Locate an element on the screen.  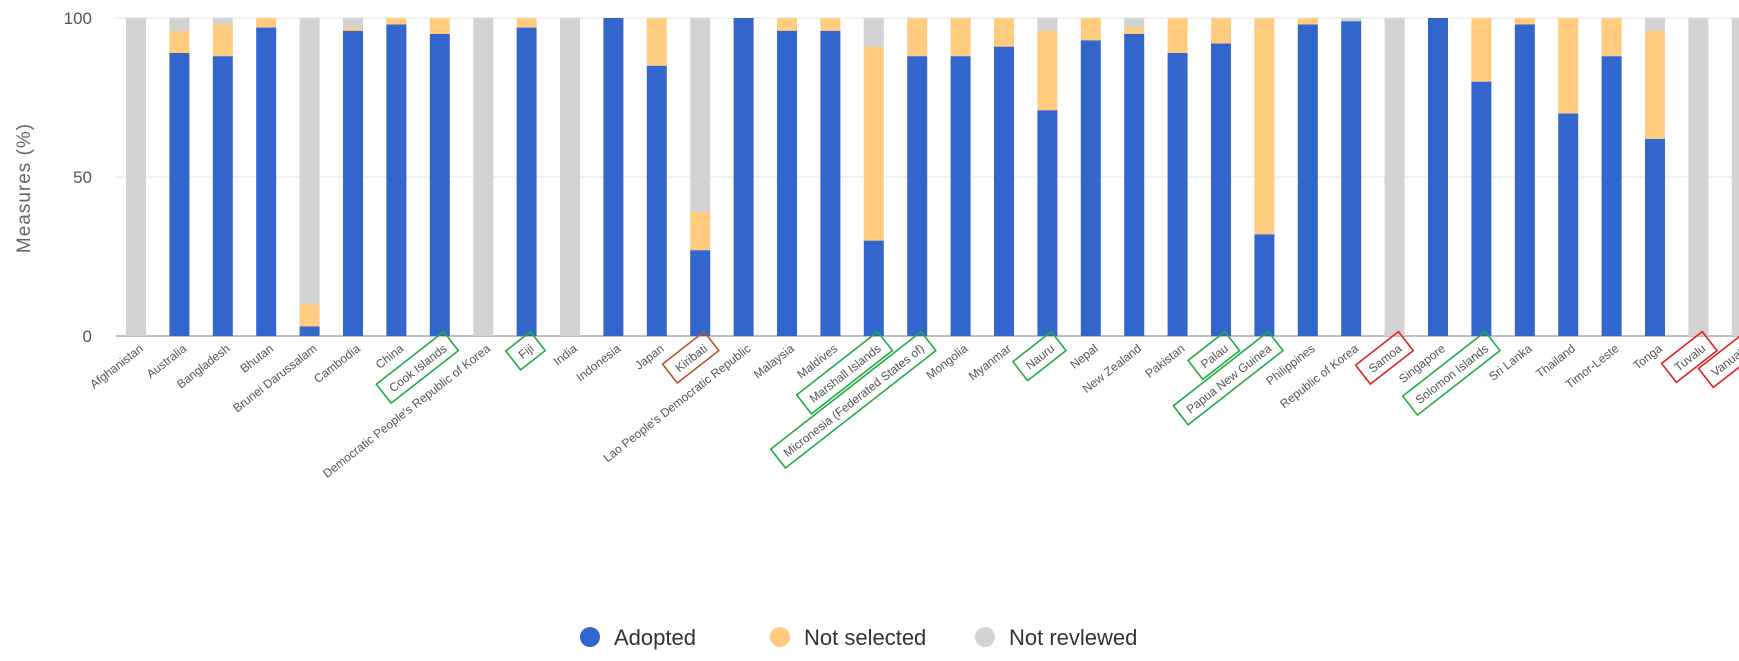
x-tick-label-india: India is located at coordinates (565, 354).